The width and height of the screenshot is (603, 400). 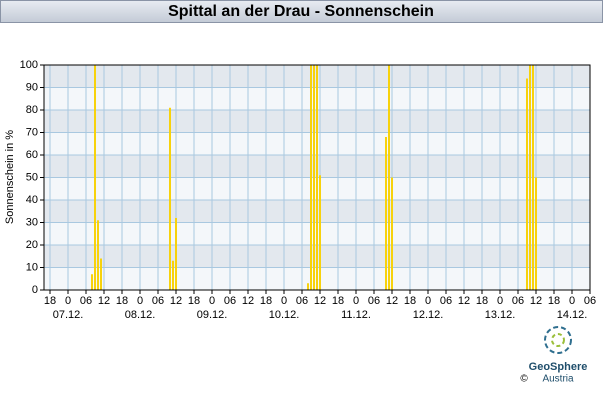 I want to click on y-tick-label: 50, so click(x=32, y=177).